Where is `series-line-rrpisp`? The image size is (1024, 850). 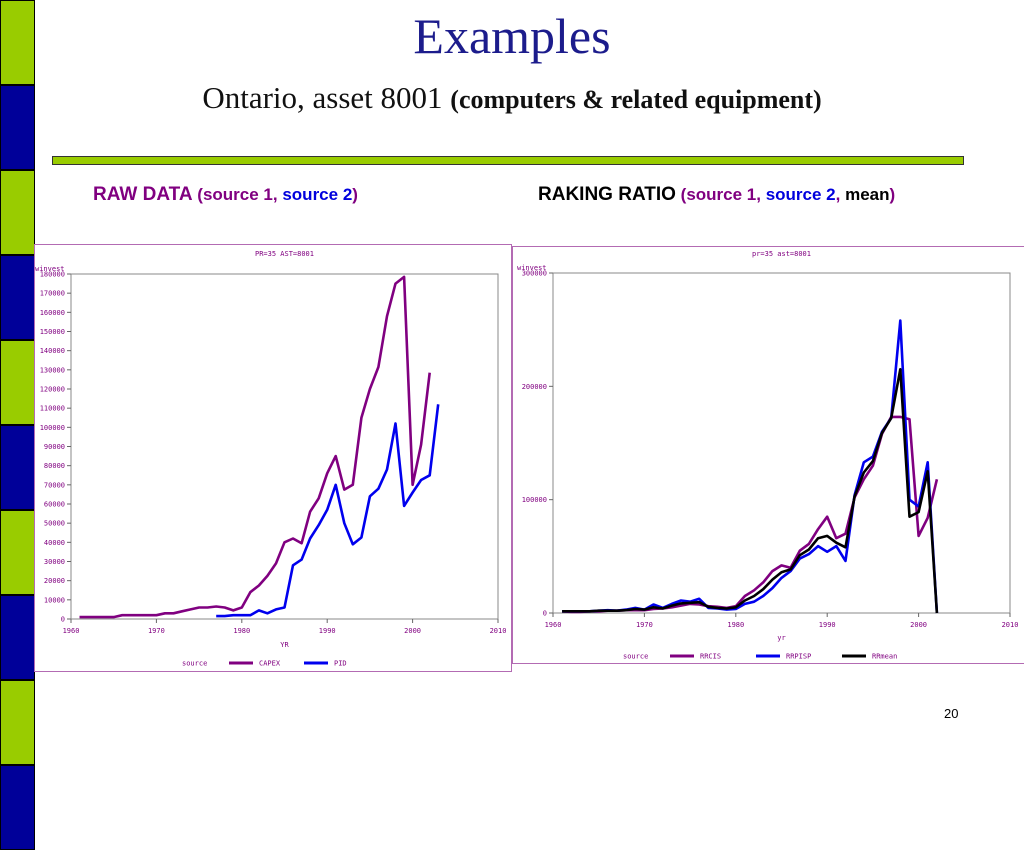 series-line-rrpisp is located at coordinates (750, 466).